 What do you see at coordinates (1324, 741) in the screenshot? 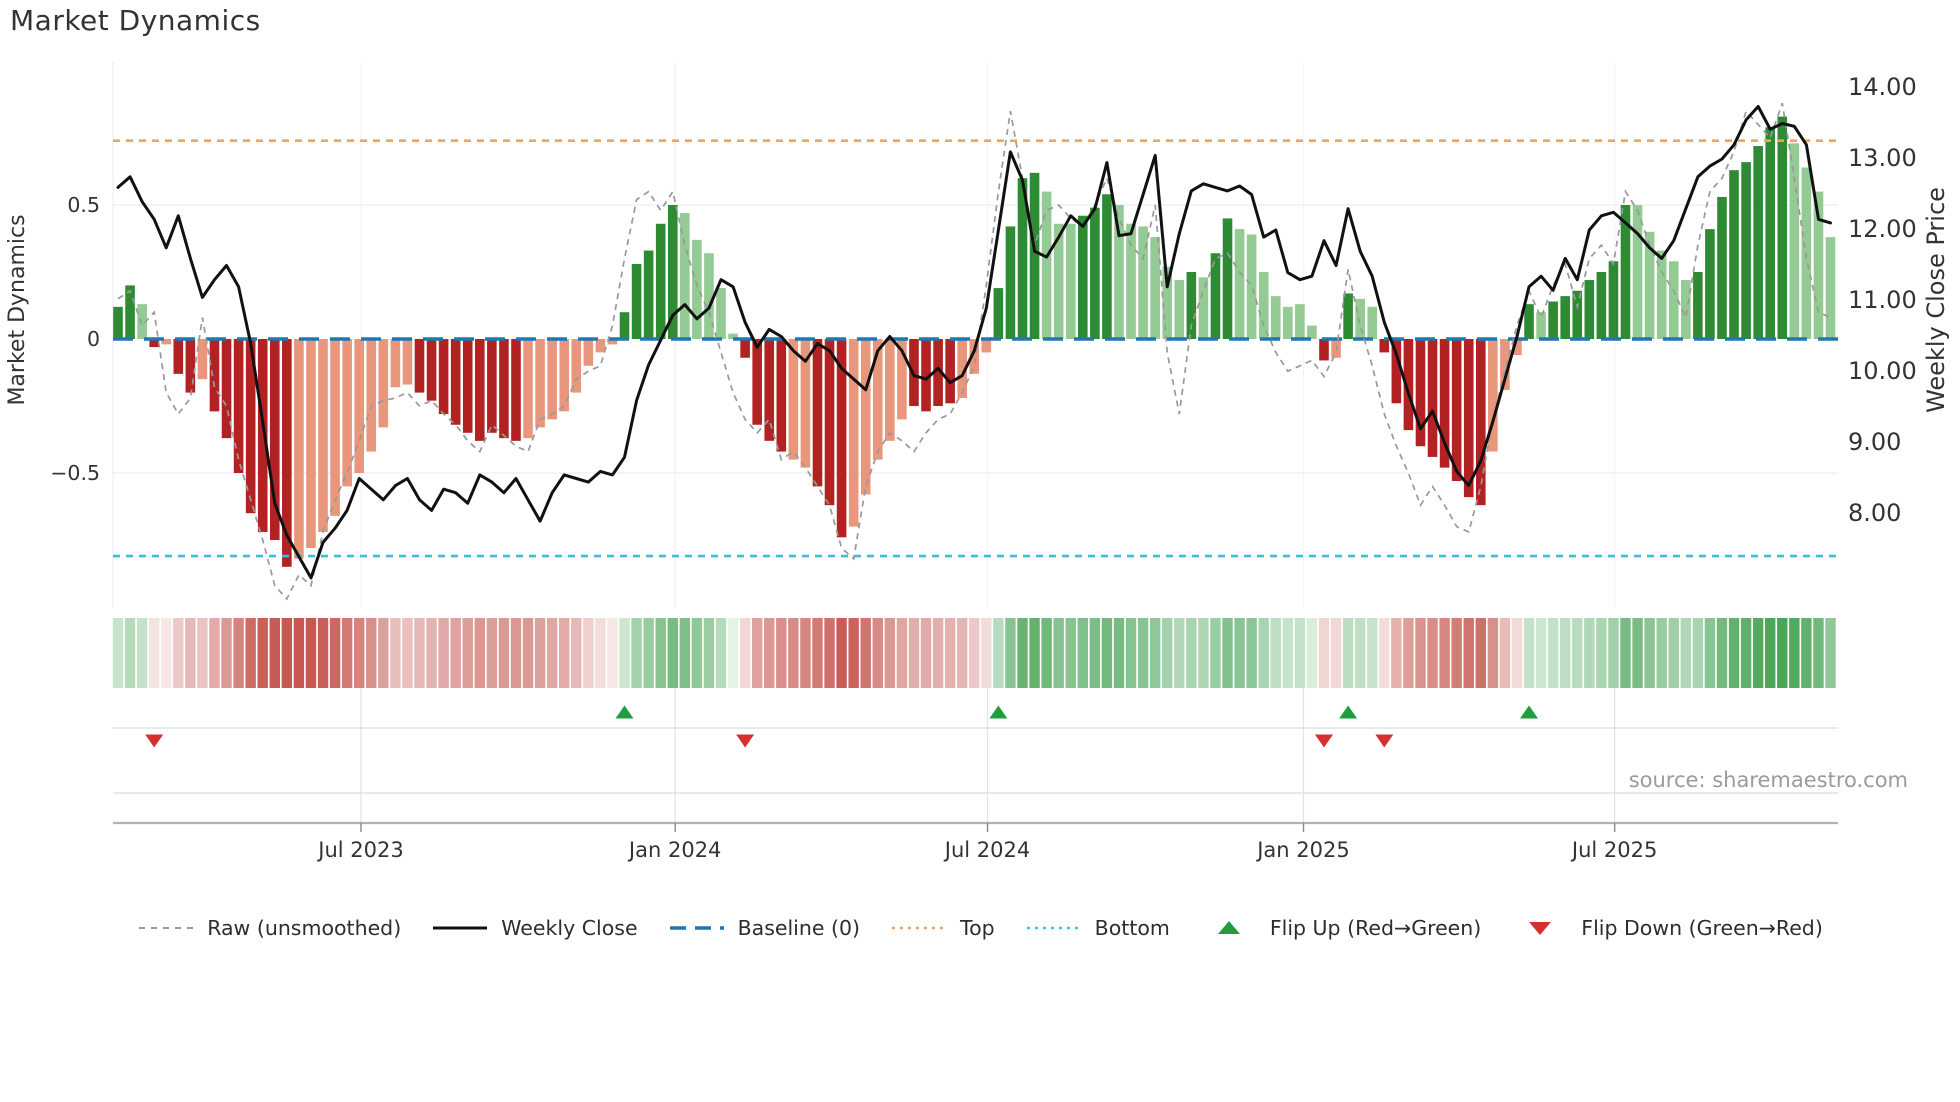
I see `flip-down-marker` at bounding box center [1324, 741].